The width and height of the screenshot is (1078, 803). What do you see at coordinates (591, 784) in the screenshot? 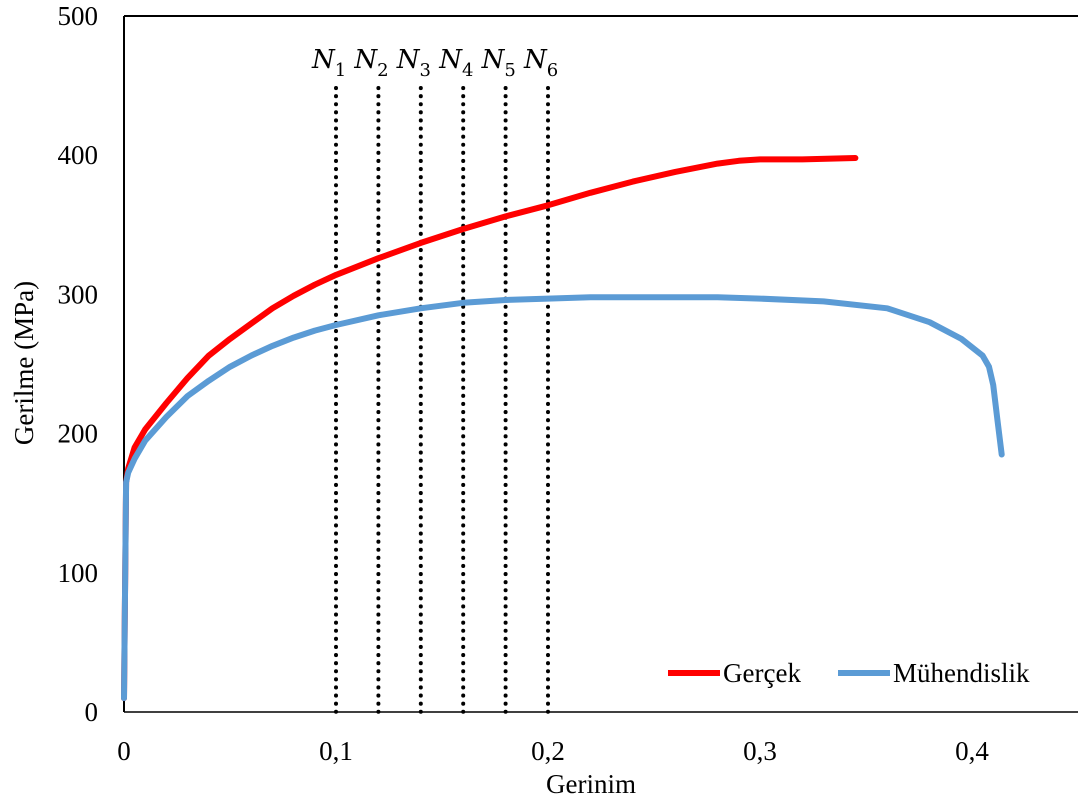
I see `x-axis-title: Gerinim` at bounding box center [591, 784].